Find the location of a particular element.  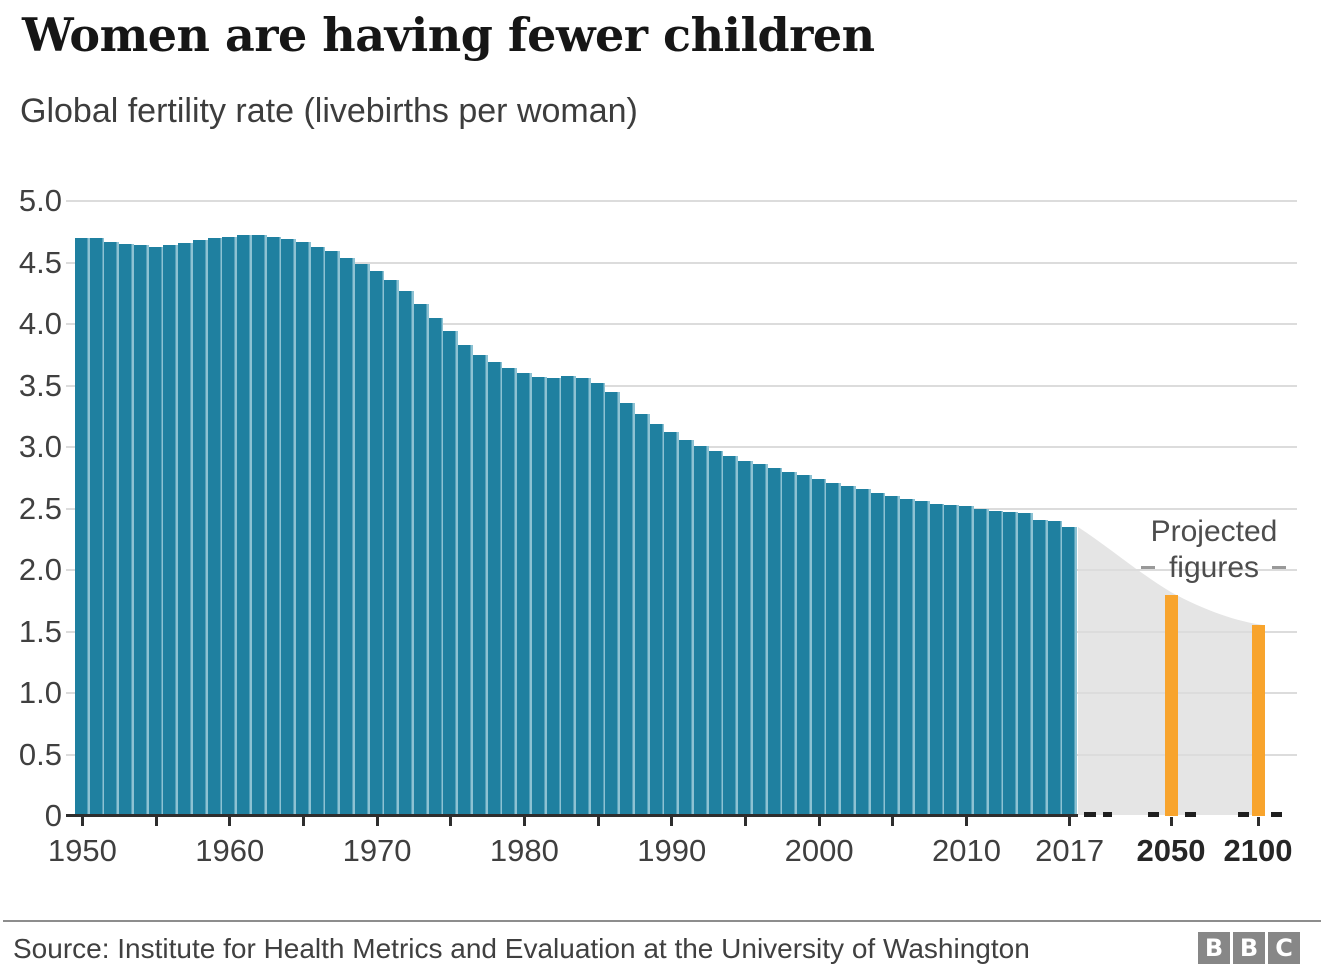

bar-1956 is located at coordinates (171, 530).